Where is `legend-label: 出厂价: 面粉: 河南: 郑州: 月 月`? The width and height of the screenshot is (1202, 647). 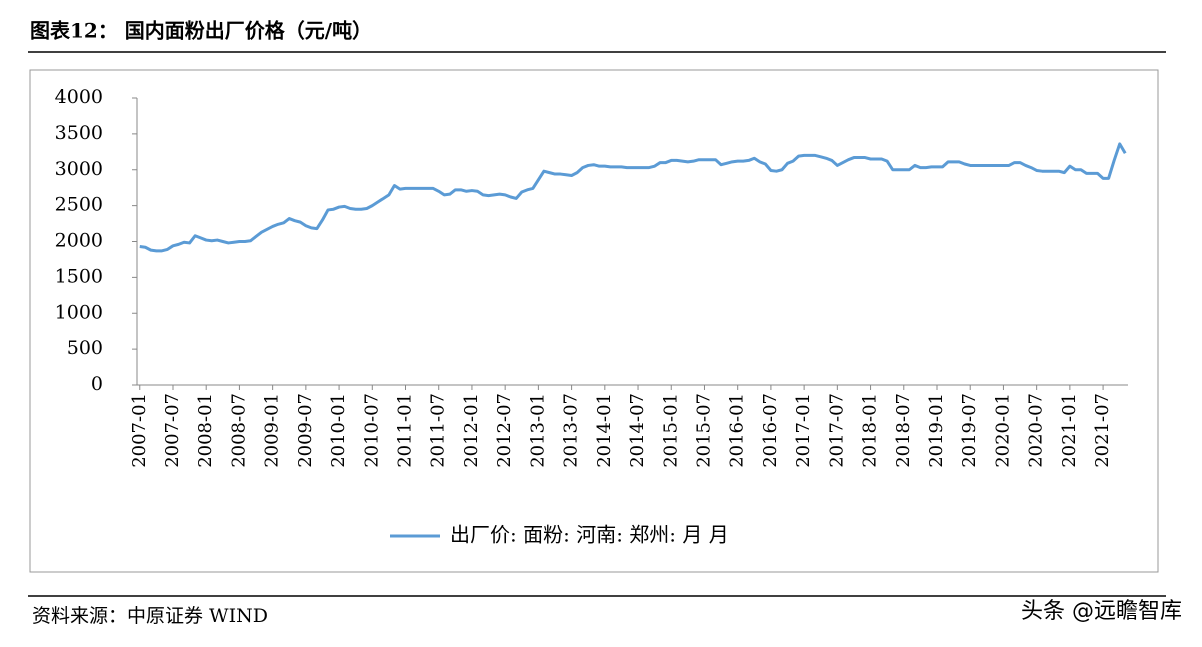 legend-label: 出厂价: 面粉: 河南: 郑州: 月 月 is located at coordinates (589, 535).